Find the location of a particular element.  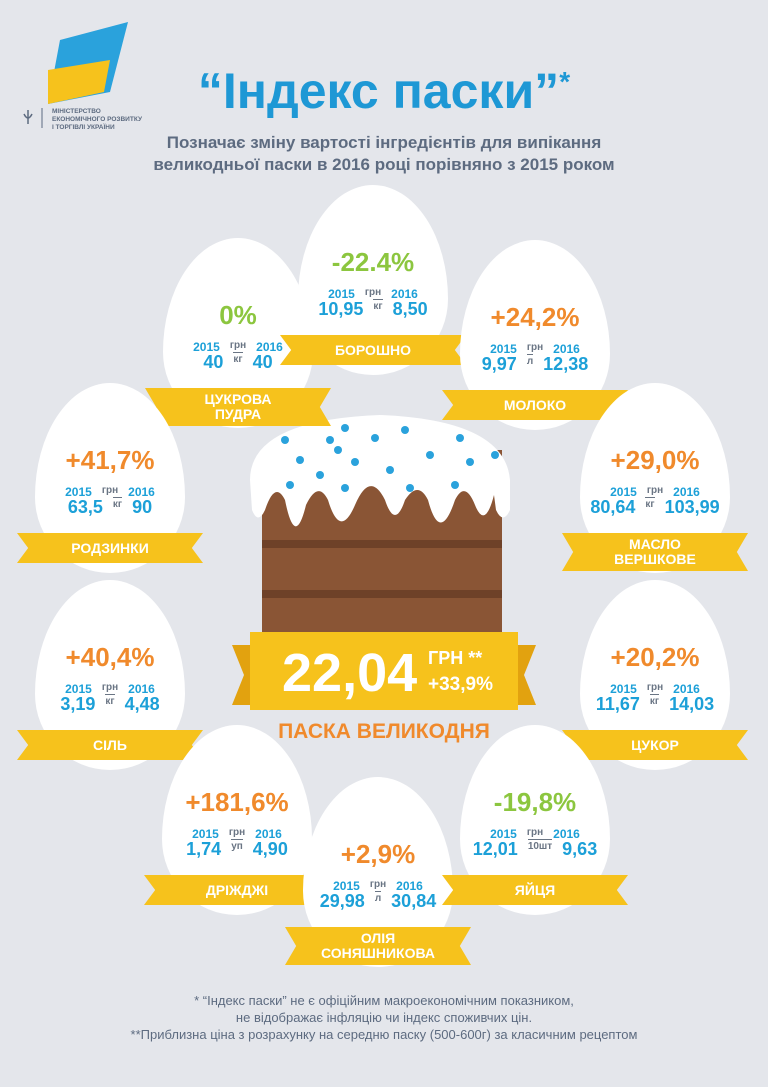

prices: 63,5 кг 90 is located at coordinates (110, 507).